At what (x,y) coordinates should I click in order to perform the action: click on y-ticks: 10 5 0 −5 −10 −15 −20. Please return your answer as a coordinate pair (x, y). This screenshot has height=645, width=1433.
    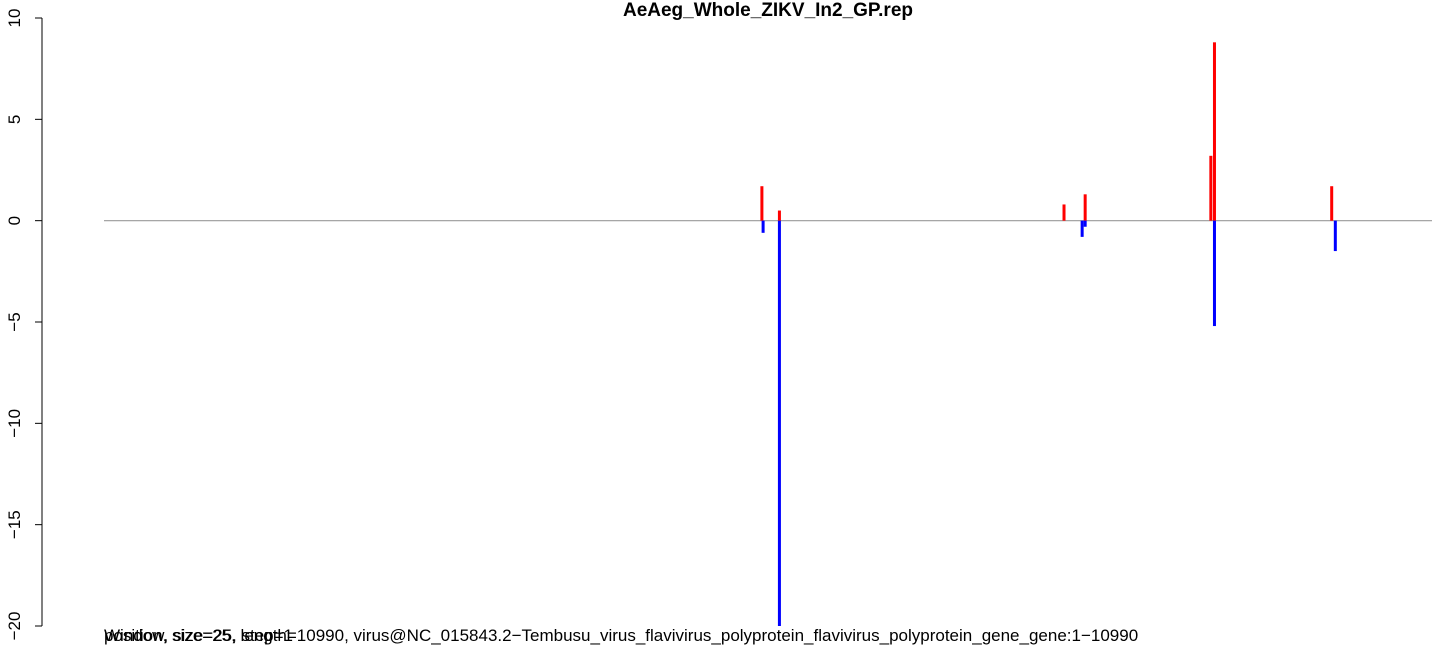
    Looking at the image, I should click on (23, 325).